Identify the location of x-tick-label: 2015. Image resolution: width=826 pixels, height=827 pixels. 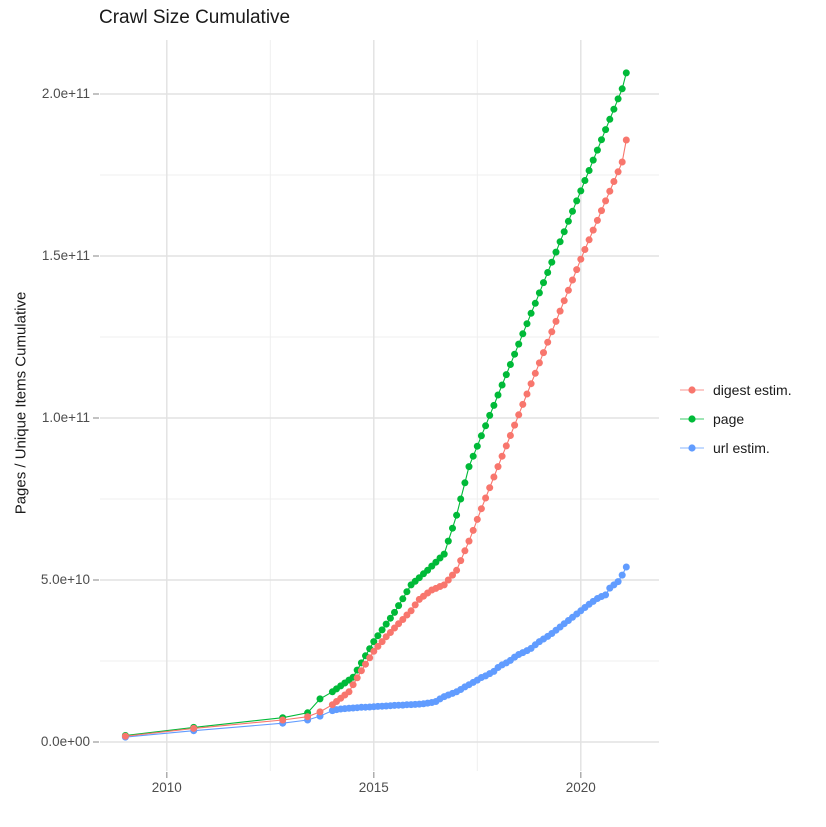
(373, 787).